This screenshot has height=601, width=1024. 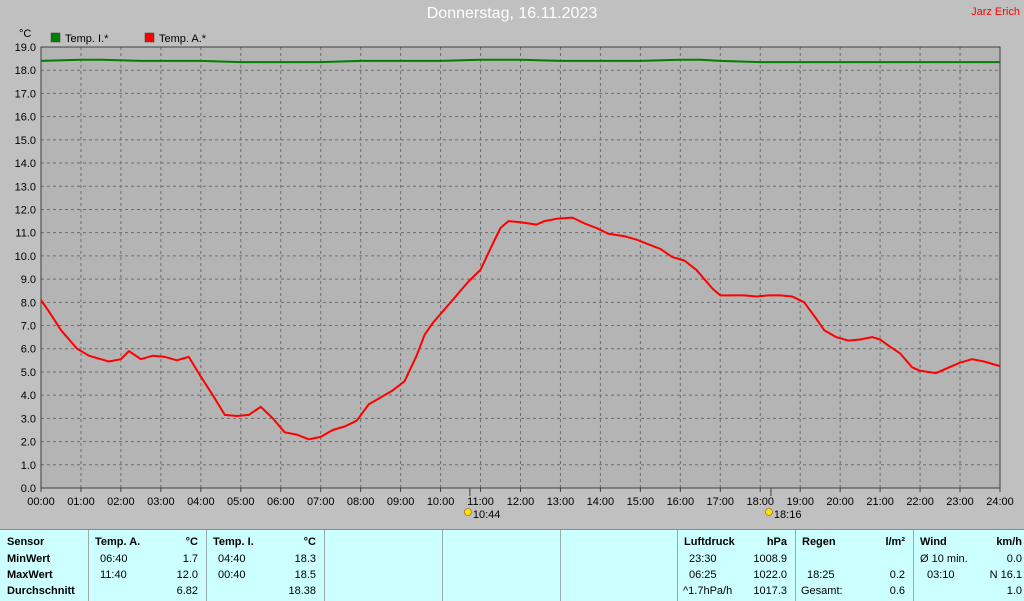 I want to click on wind-column: Wind km/h Ø 10 min. 0.0 03:10 N 16.1 1.0, so click(x=969, y=565).